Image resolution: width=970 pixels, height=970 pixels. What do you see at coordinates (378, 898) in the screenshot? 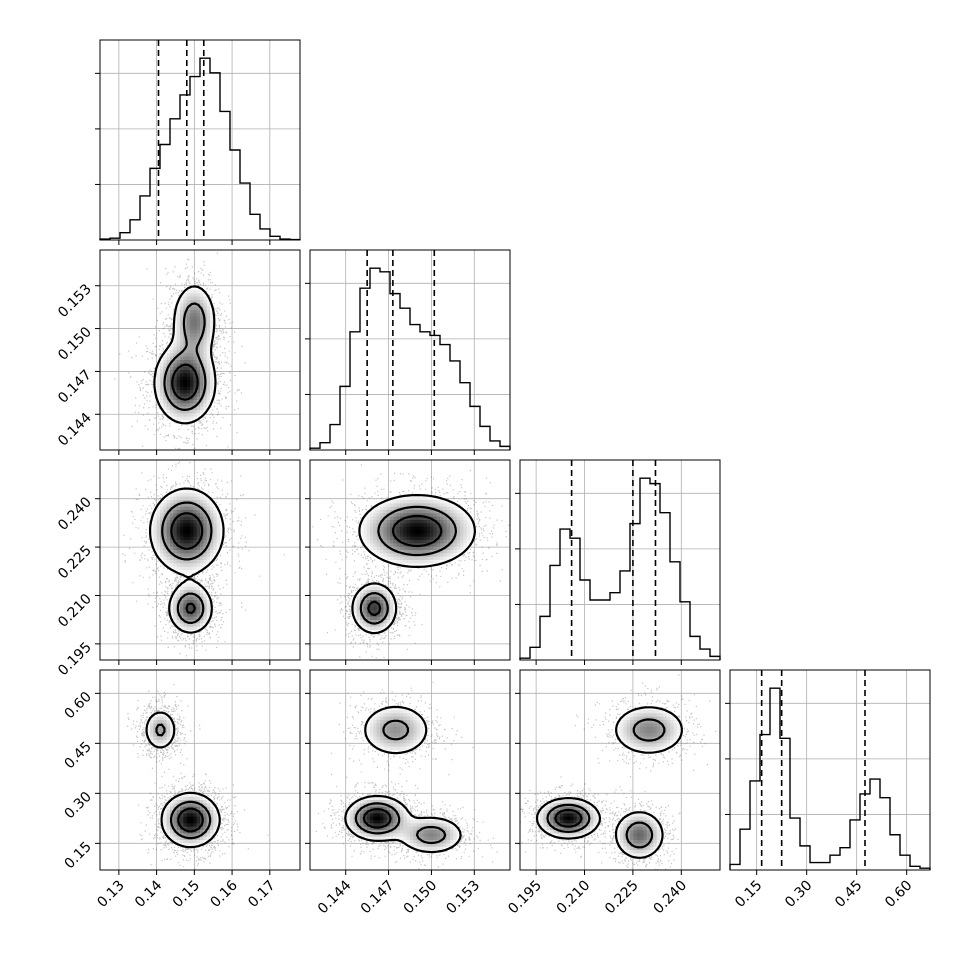
I see `x-tick-label: 0.147` at bounding box center [378, 898].